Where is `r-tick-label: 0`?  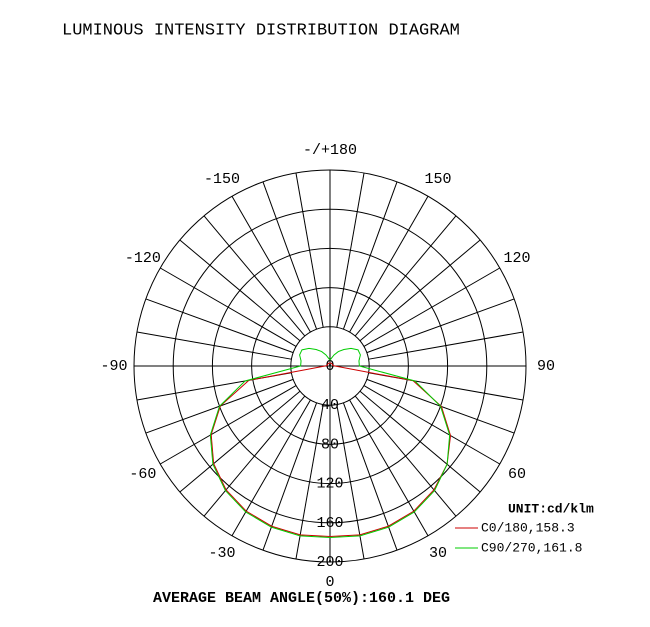
r-tick-label: 0 is located at coordinates (329, 366).